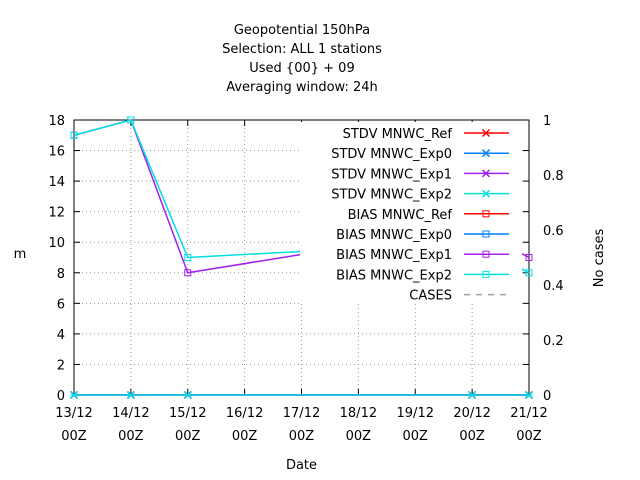  What do you see at coordinates (301, 465) in the screenshot?
I see `x-axis-label: Date` at bounding box center [301, 465].